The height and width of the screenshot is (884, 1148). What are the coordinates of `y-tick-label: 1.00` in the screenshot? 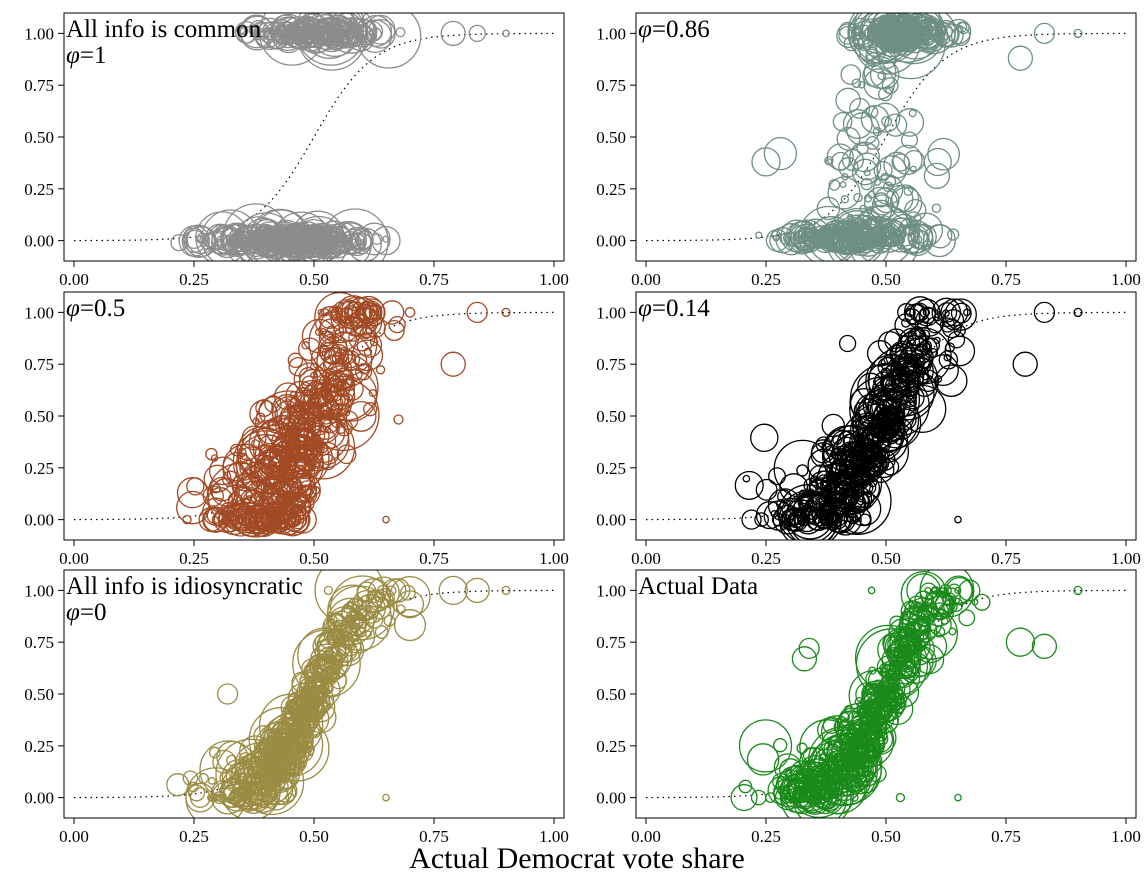 It's located at (611, 312).